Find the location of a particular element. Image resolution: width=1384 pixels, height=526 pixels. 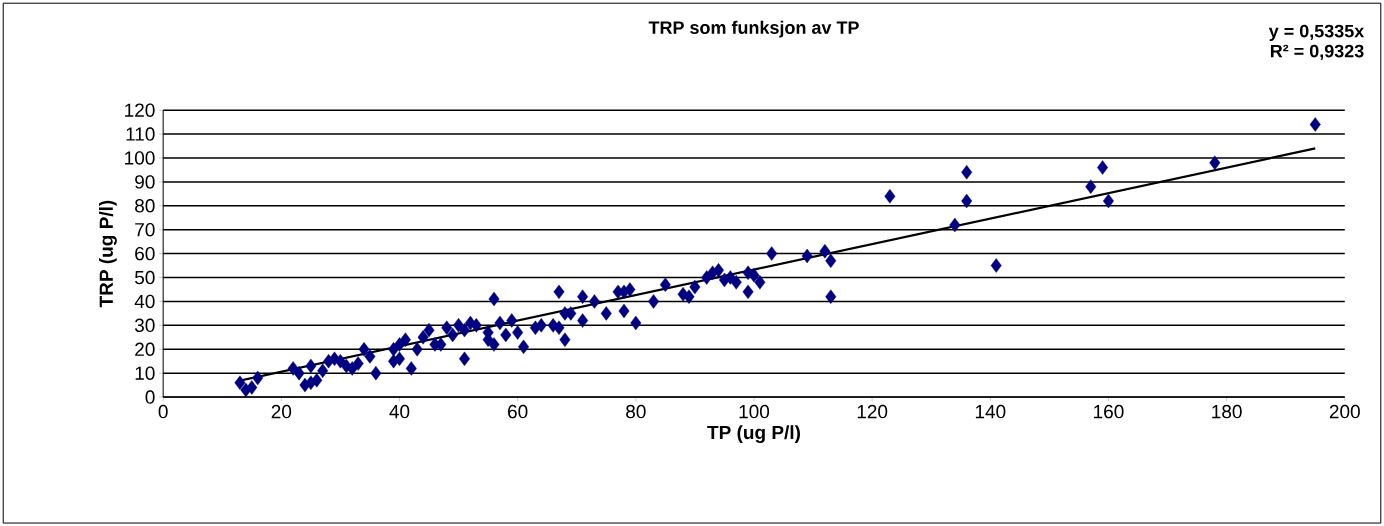

chart-title: TRP som funksjon av TP is located at coordinates (753, 29).